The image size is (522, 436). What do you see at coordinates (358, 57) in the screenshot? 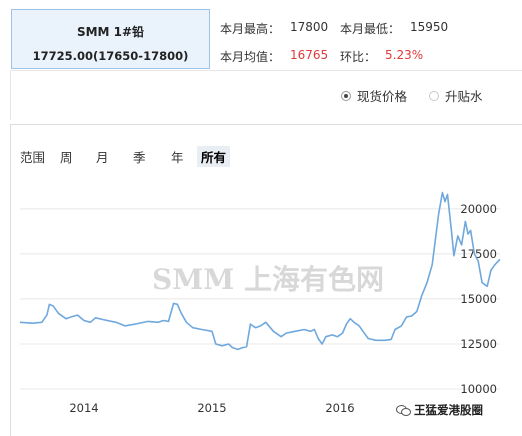
I see `mom-label: 环比：` at bounding box center [358, 57].